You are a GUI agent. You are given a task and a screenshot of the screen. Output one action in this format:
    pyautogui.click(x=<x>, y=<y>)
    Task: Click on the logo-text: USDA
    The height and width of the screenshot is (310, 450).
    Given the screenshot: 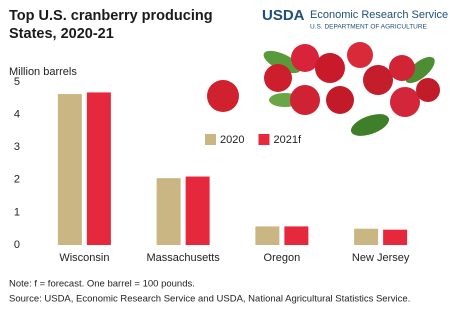 What is the action you would take?
    pyautogui.click(x=283, y=15)
    